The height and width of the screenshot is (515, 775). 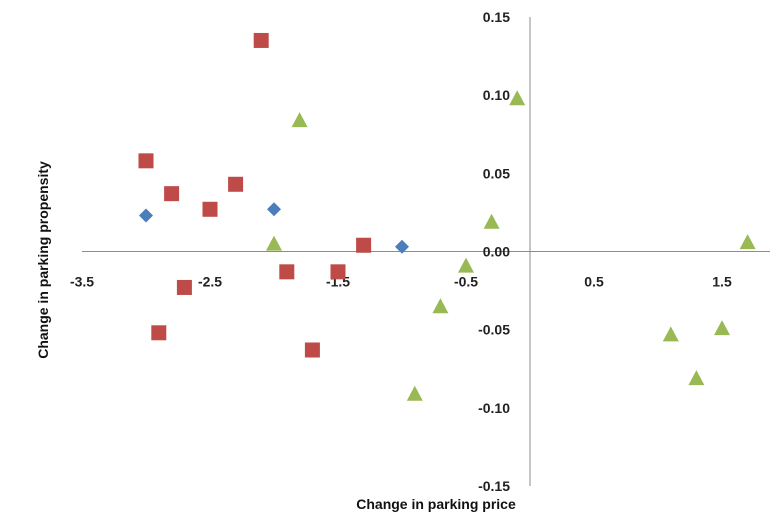 I want to click on y-tick-label: 0.10, so click(x=496, y=95).